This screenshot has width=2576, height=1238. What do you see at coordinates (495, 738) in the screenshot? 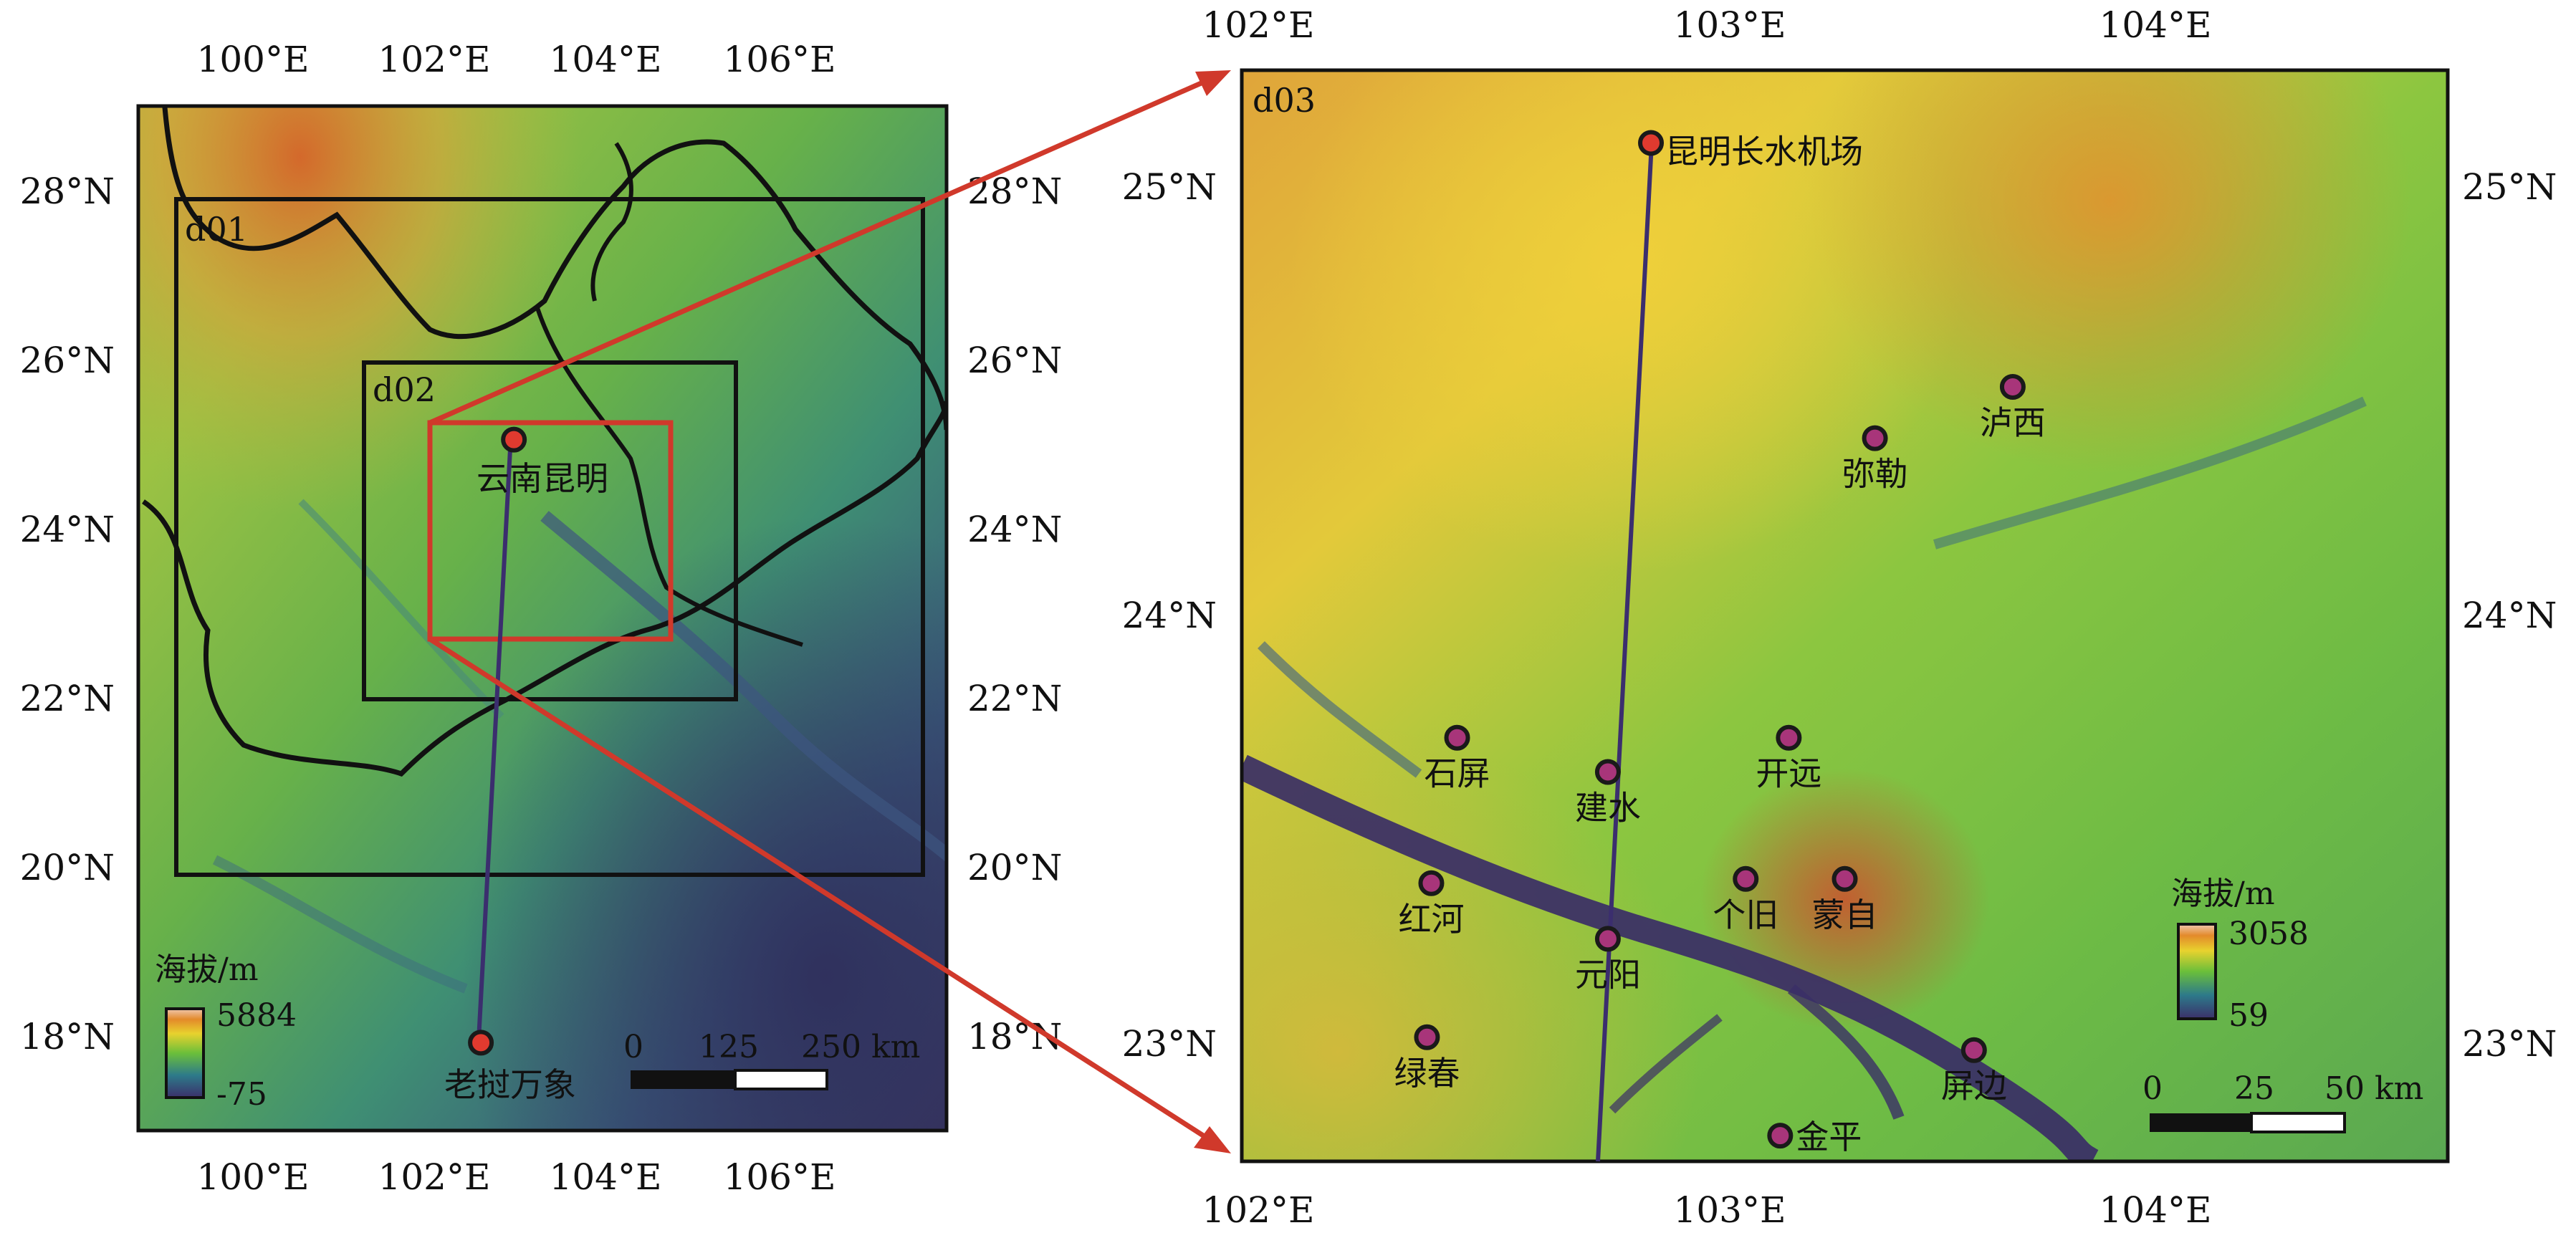
I see `transect-line-left` at bounding box center [495, 738].